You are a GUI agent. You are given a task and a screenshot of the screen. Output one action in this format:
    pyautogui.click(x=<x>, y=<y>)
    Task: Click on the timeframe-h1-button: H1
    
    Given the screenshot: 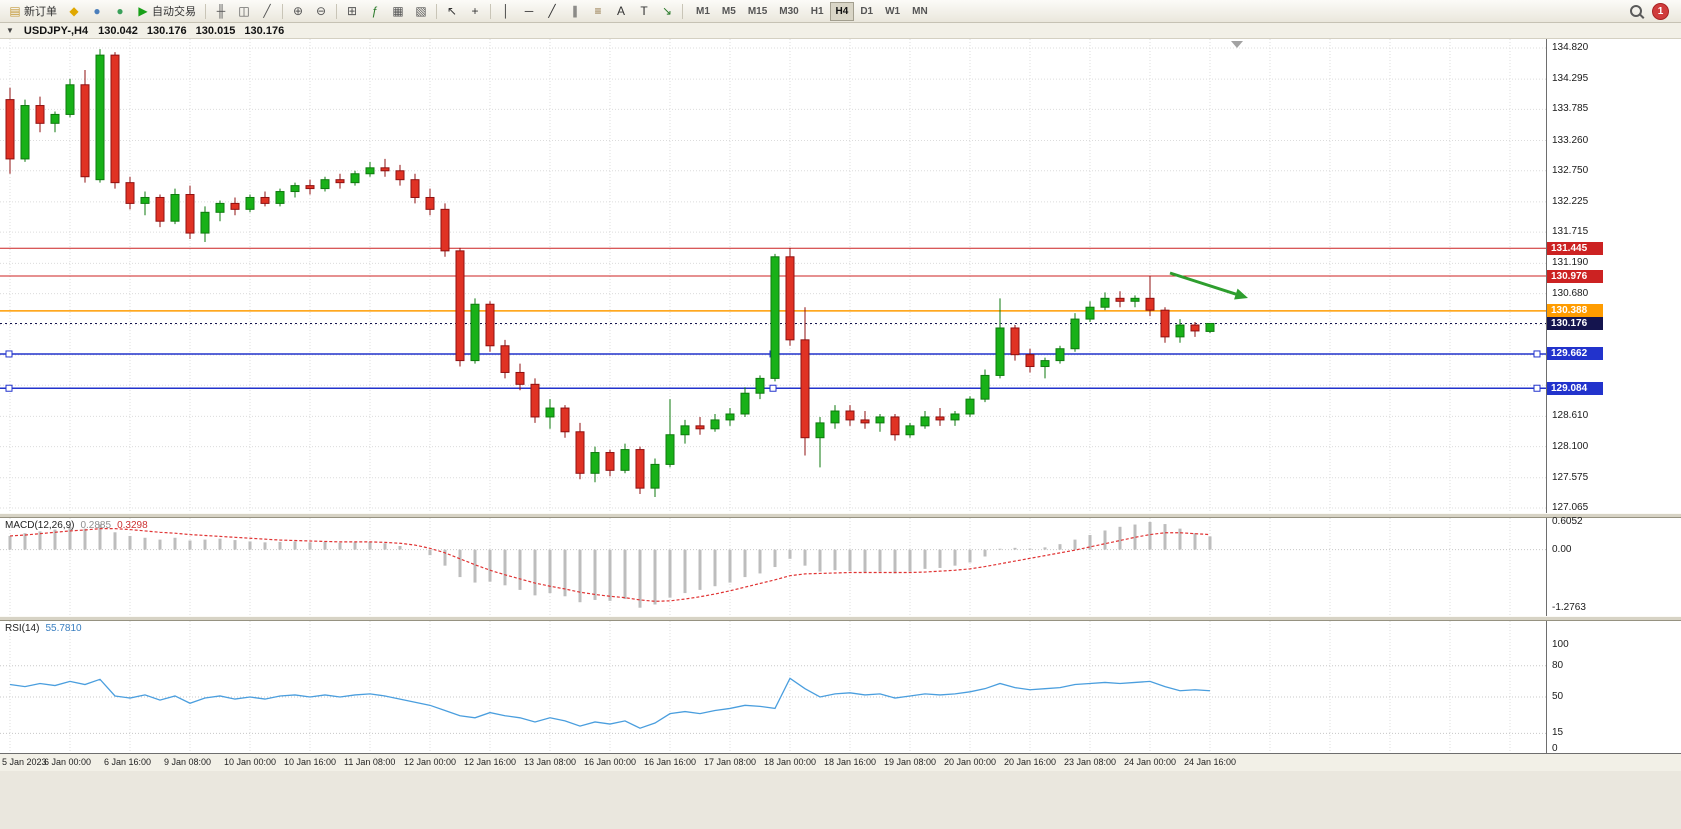 What is the action you would take?
    pyautogui.click(x=817, y=11)
    